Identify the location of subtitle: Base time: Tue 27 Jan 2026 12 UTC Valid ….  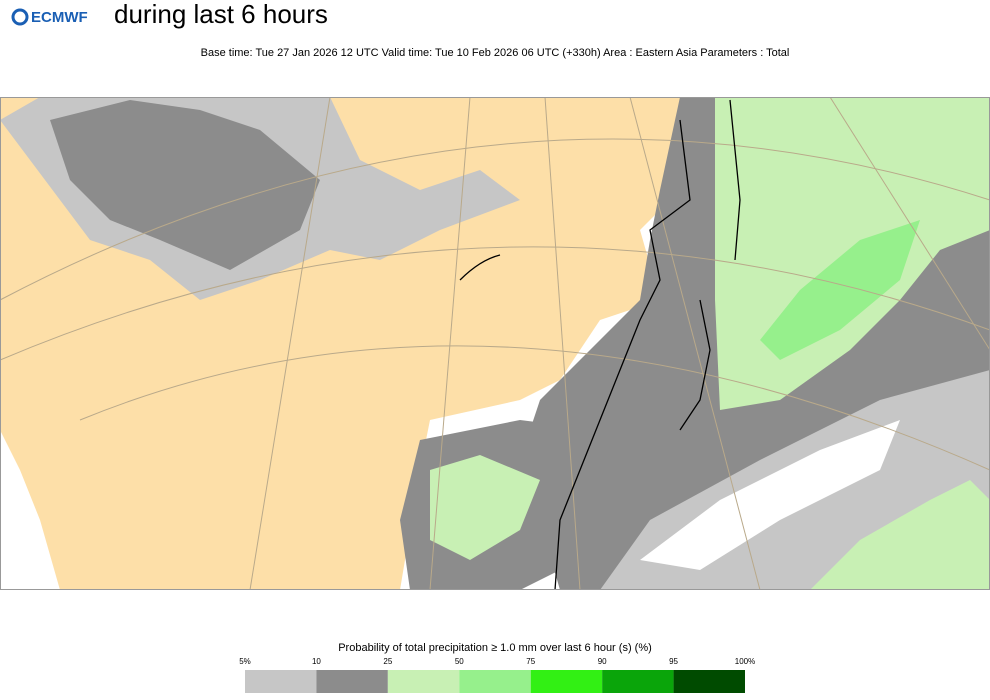
(495, 53).